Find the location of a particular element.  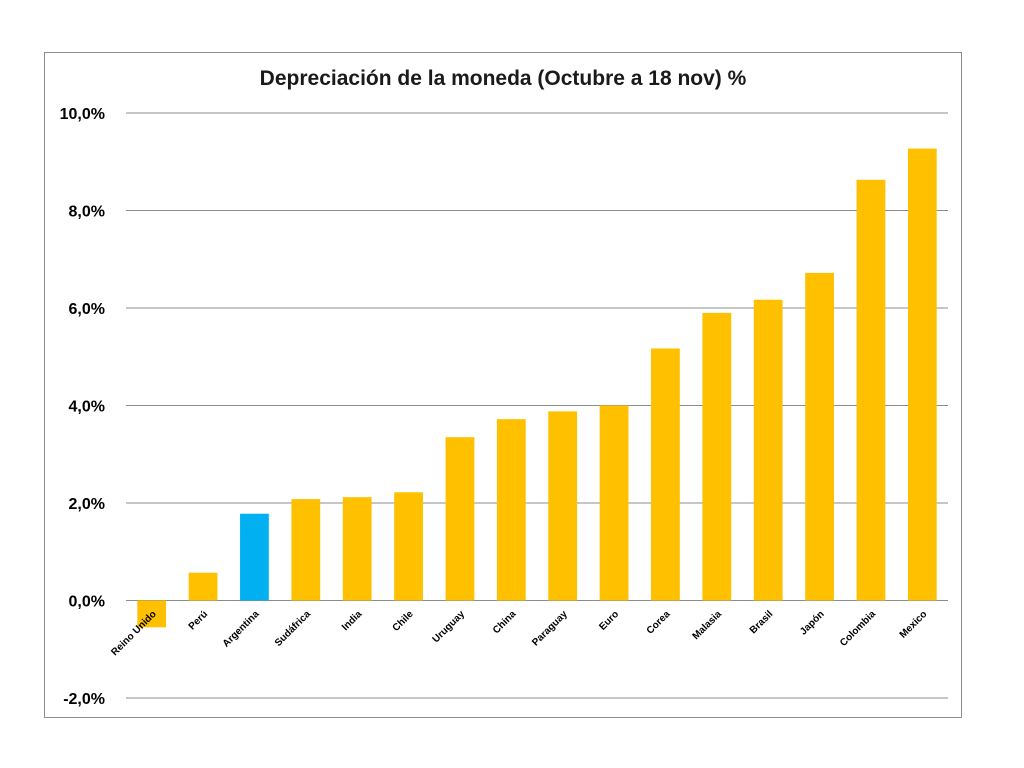

x-tick-label: Chile is located at coordinates (403, 621).